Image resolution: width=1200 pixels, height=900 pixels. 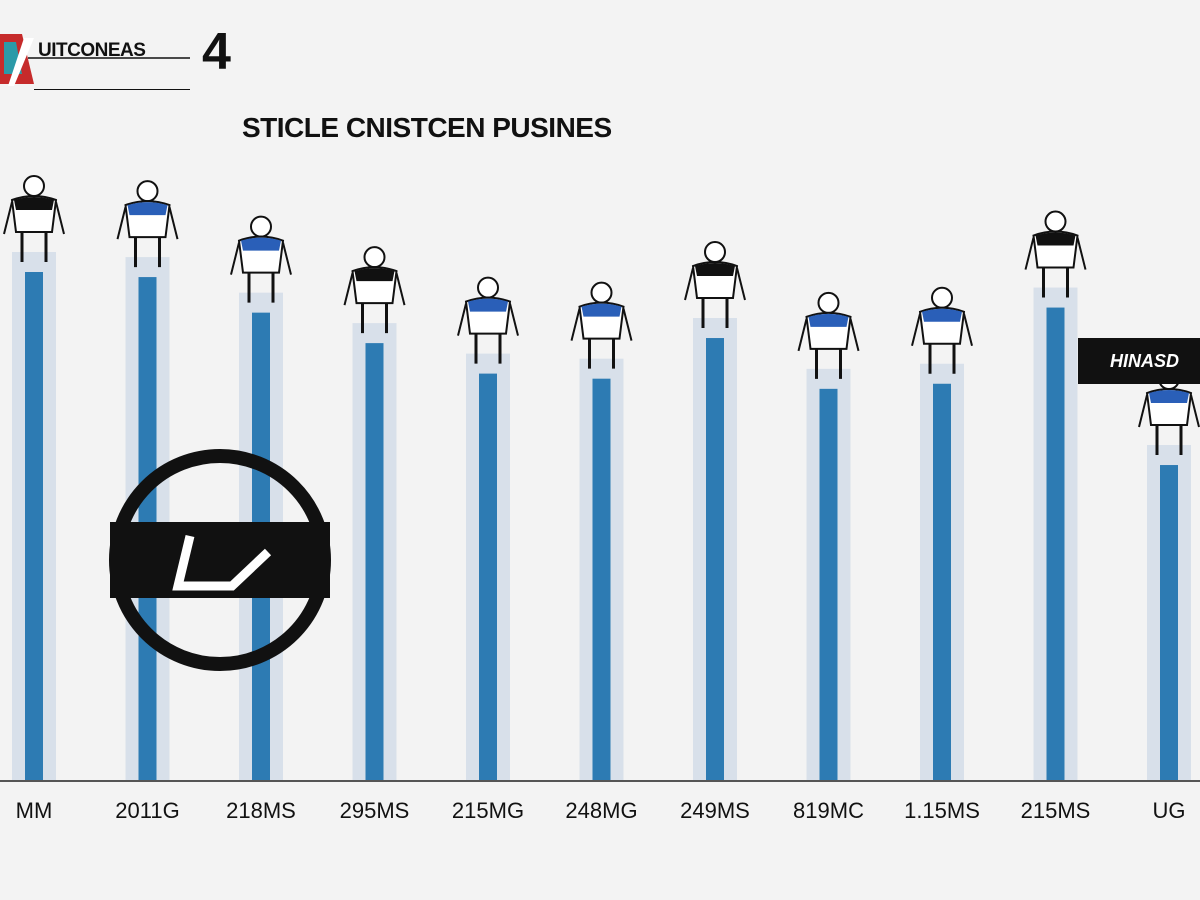 I want to click on x-tick-label: 819MC, so click(x=828, y=810).